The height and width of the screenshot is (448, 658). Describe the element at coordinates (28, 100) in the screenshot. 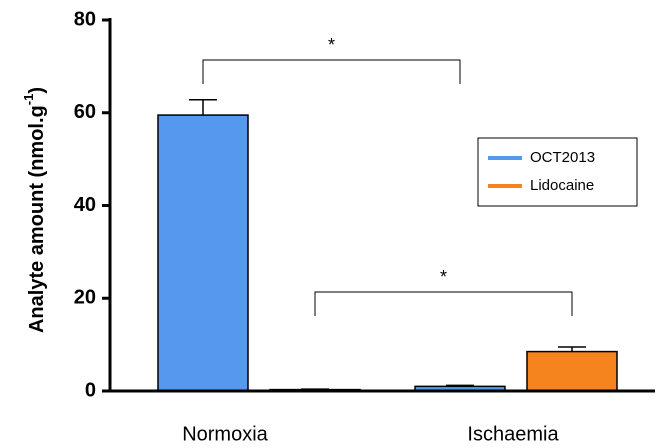

I see `y-label-sup: -1` at that location.